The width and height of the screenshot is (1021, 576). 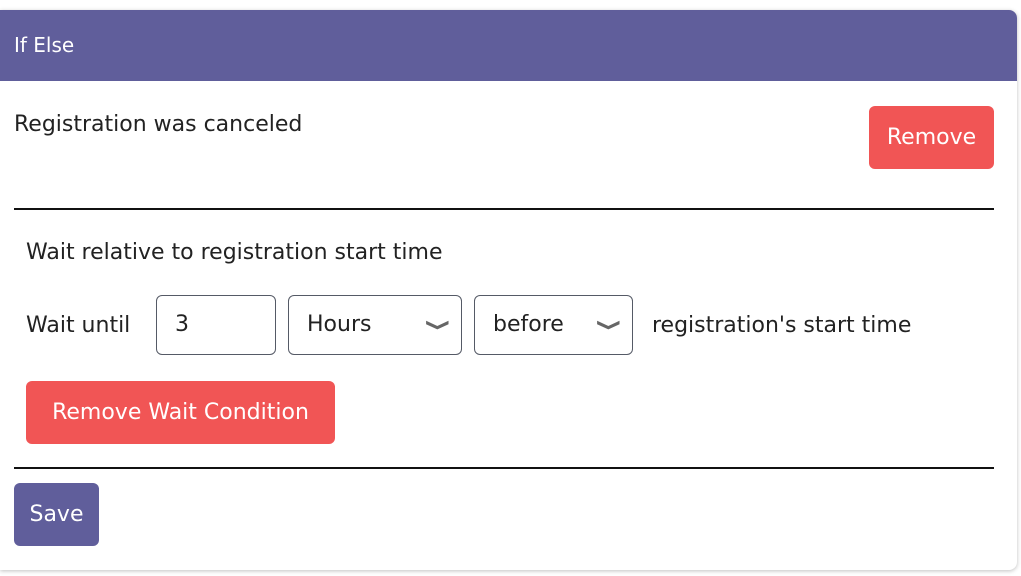 What do you see at coordinates (158, 124) in the screenshot?
I see `condition-label: Registration was canceled` at bounding box center [158, 124].